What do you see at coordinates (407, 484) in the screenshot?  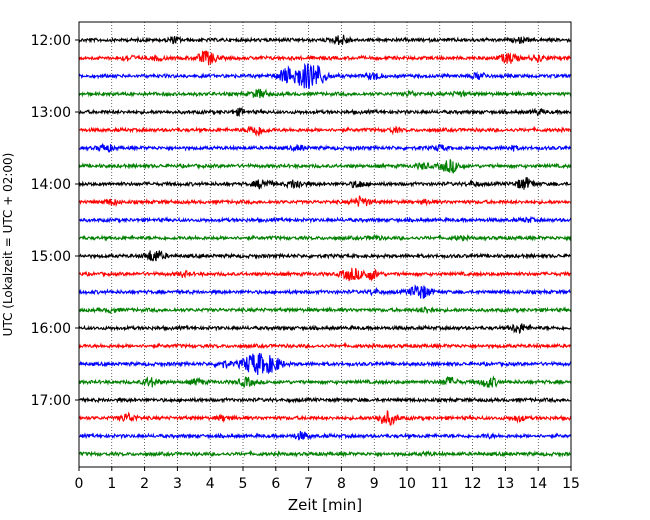 I see `x-tick-label: 10` at bounding box center [407, 484].